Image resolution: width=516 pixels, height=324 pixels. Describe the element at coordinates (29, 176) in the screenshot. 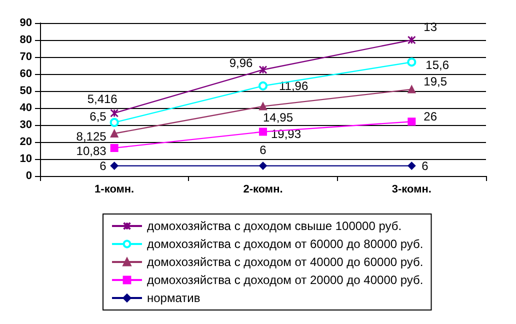

I see `y-tick-label: 0` at that location.